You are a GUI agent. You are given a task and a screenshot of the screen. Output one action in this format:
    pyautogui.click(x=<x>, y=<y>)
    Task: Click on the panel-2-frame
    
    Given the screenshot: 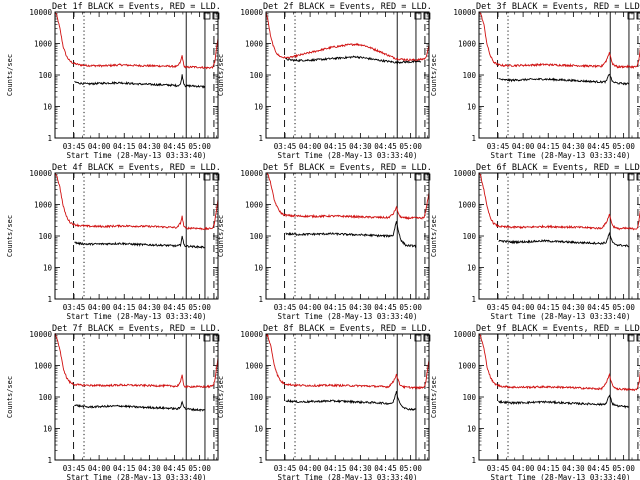 What is the action you would take?
    pyautogui.click(x=347, y=75)
    